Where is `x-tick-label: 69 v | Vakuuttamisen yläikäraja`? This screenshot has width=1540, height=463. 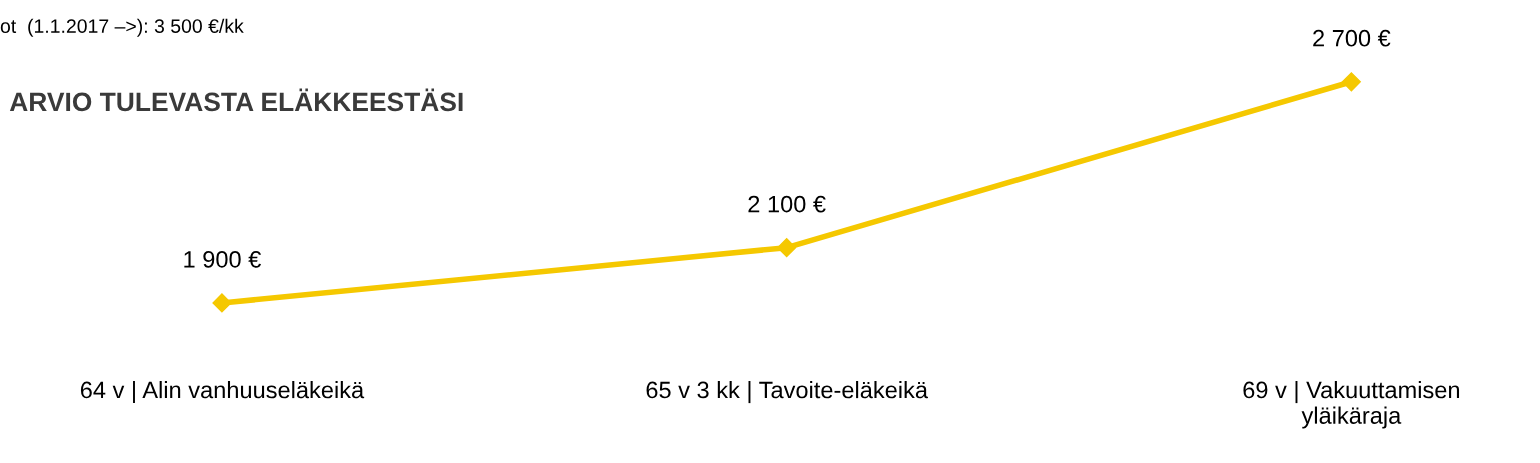 x-tick-label: 69 v | Vakuuttamisen yläikäraja is located at coordinates (1351, 405).